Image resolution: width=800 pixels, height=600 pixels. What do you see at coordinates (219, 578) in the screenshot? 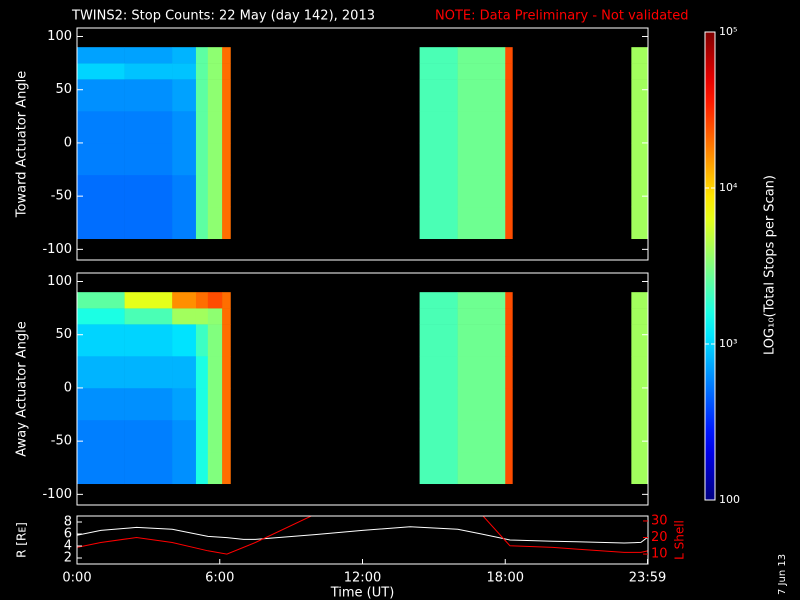
I see `x-tick-label: 6:00` at bounding box center [219, 578].